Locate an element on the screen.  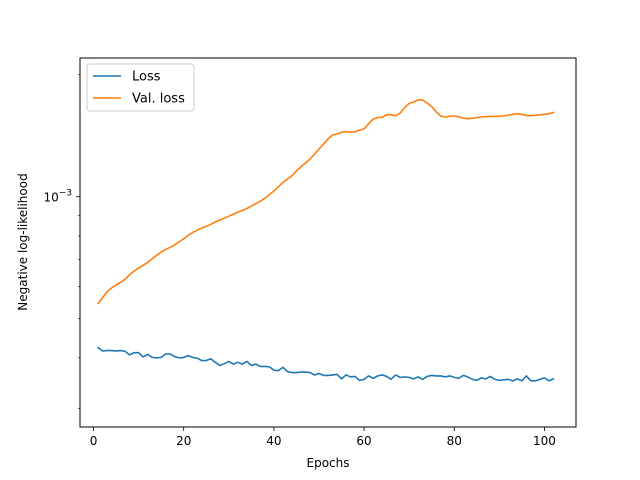
y-axis-label: Negative log-likelihood is located at coordinates (23, 241).